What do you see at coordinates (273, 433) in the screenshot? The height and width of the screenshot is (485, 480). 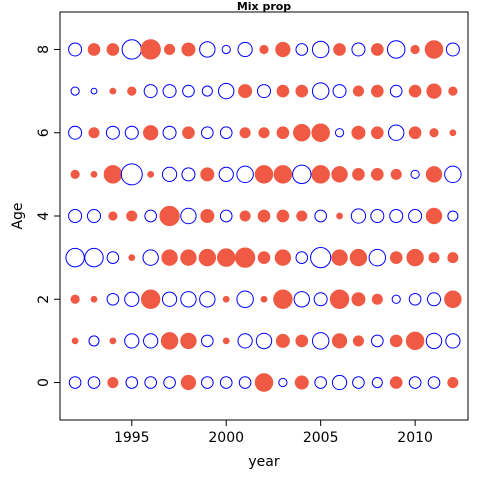 I see `x-axis: 1995 2000 2005 2010` at bounding box center [273, 433].